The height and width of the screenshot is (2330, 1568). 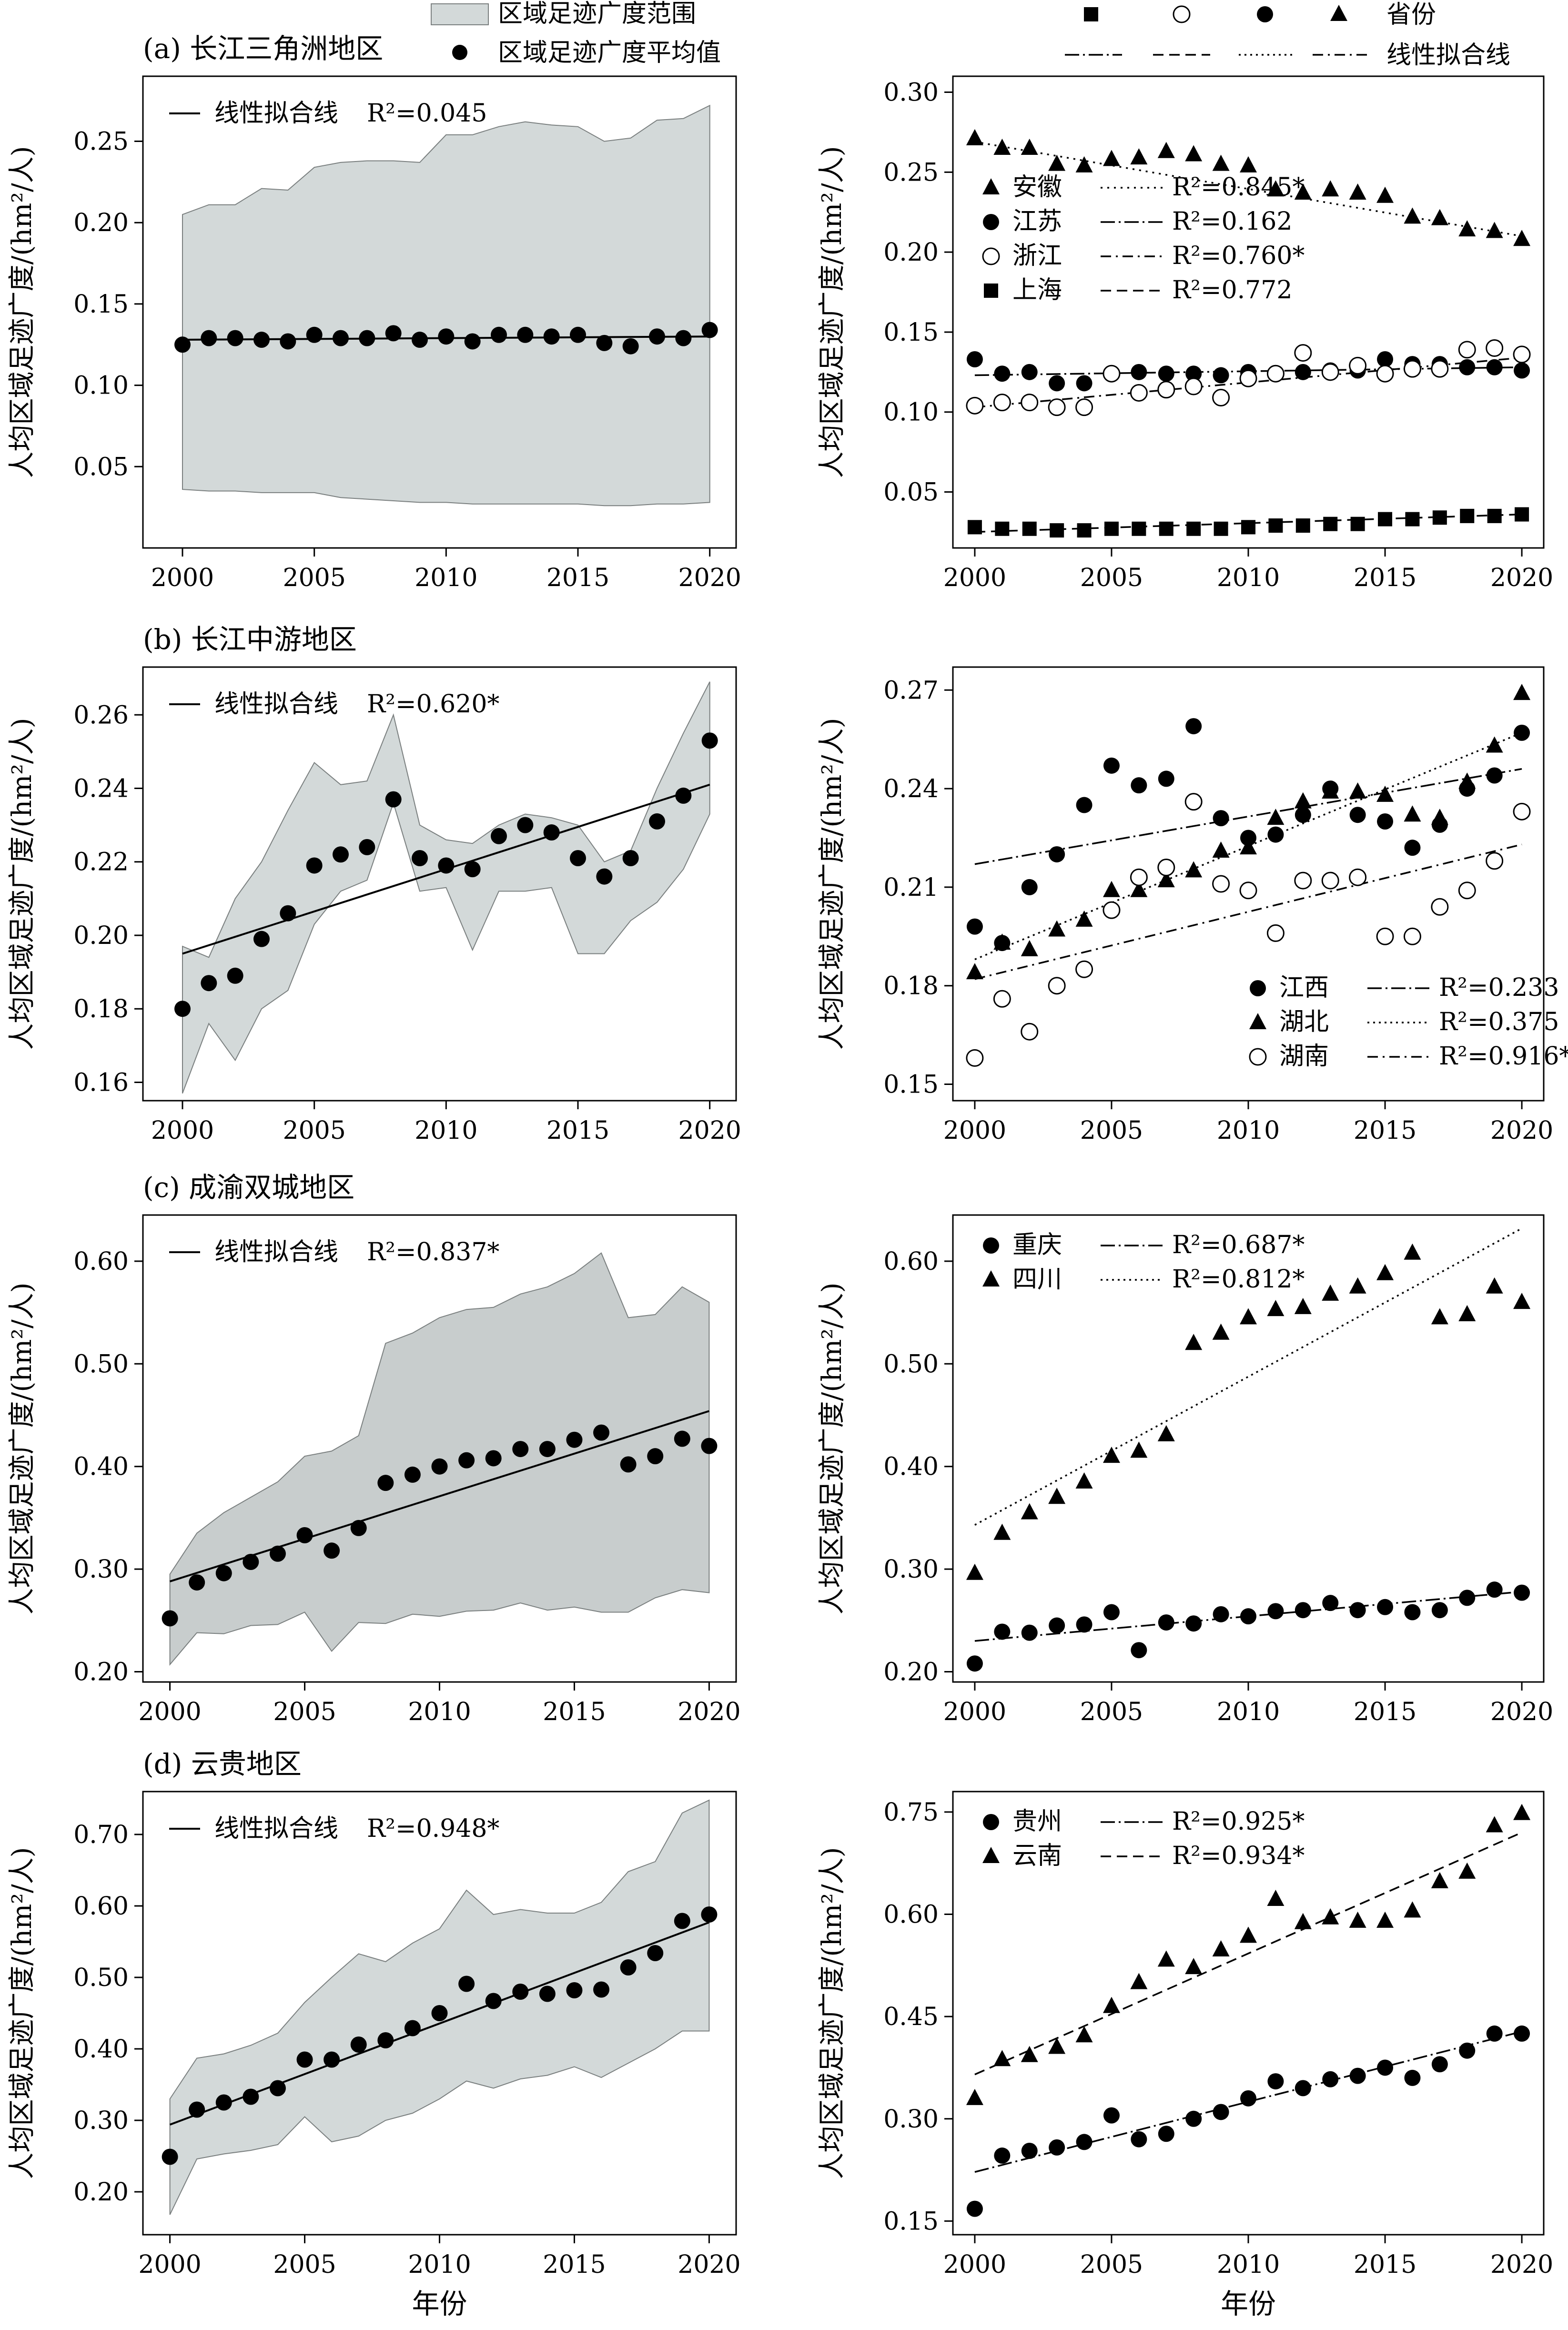 What do you see at coordinates (1239, 1245) in the screenshot?
I see `legend-r2: R²=0.687*` at bounding box center [1239, 1245].